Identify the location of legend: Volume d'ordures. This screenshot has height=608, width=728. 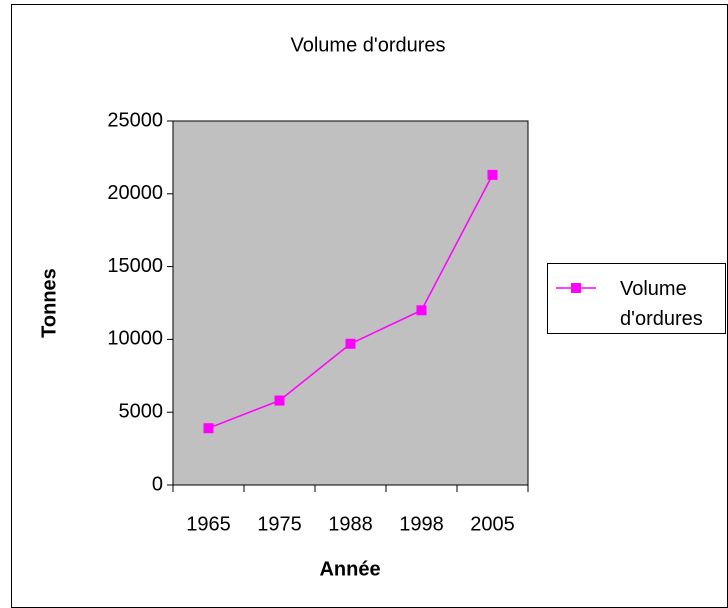
(636, 298).